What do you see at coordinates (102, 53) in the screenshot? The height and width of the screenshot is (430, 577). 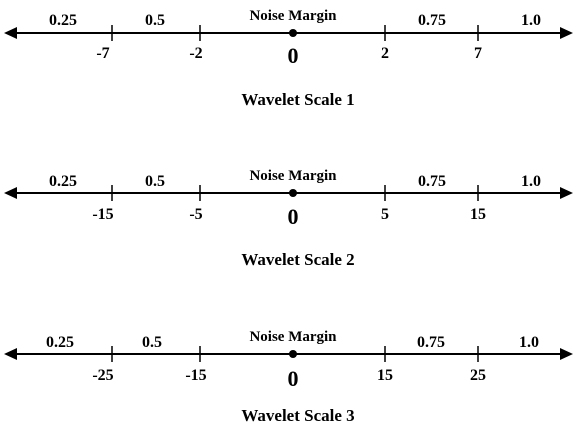 I see `tick-label: -7` at bounding box center [102, 53].